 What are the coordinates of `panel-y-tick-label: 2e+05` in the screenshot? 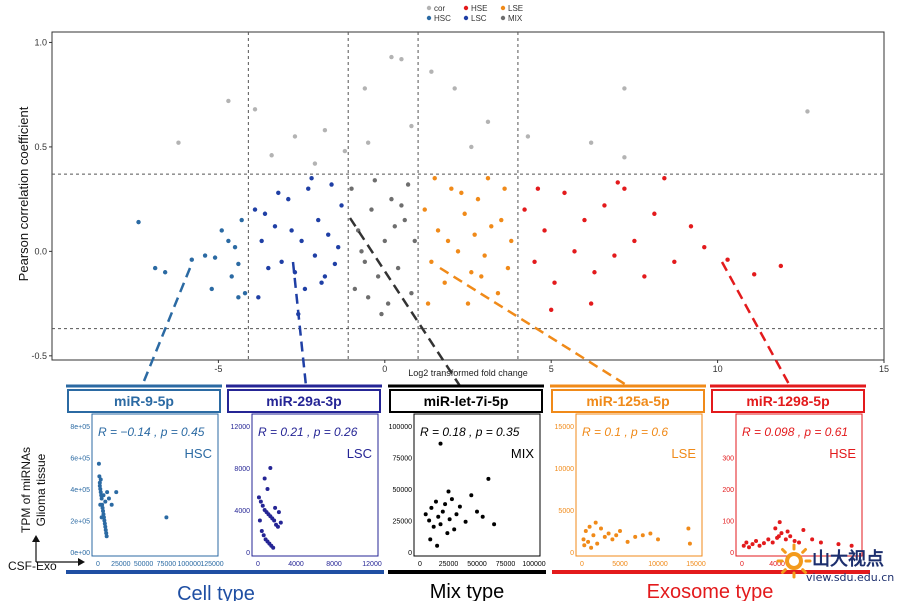 It's located at (80, 522).